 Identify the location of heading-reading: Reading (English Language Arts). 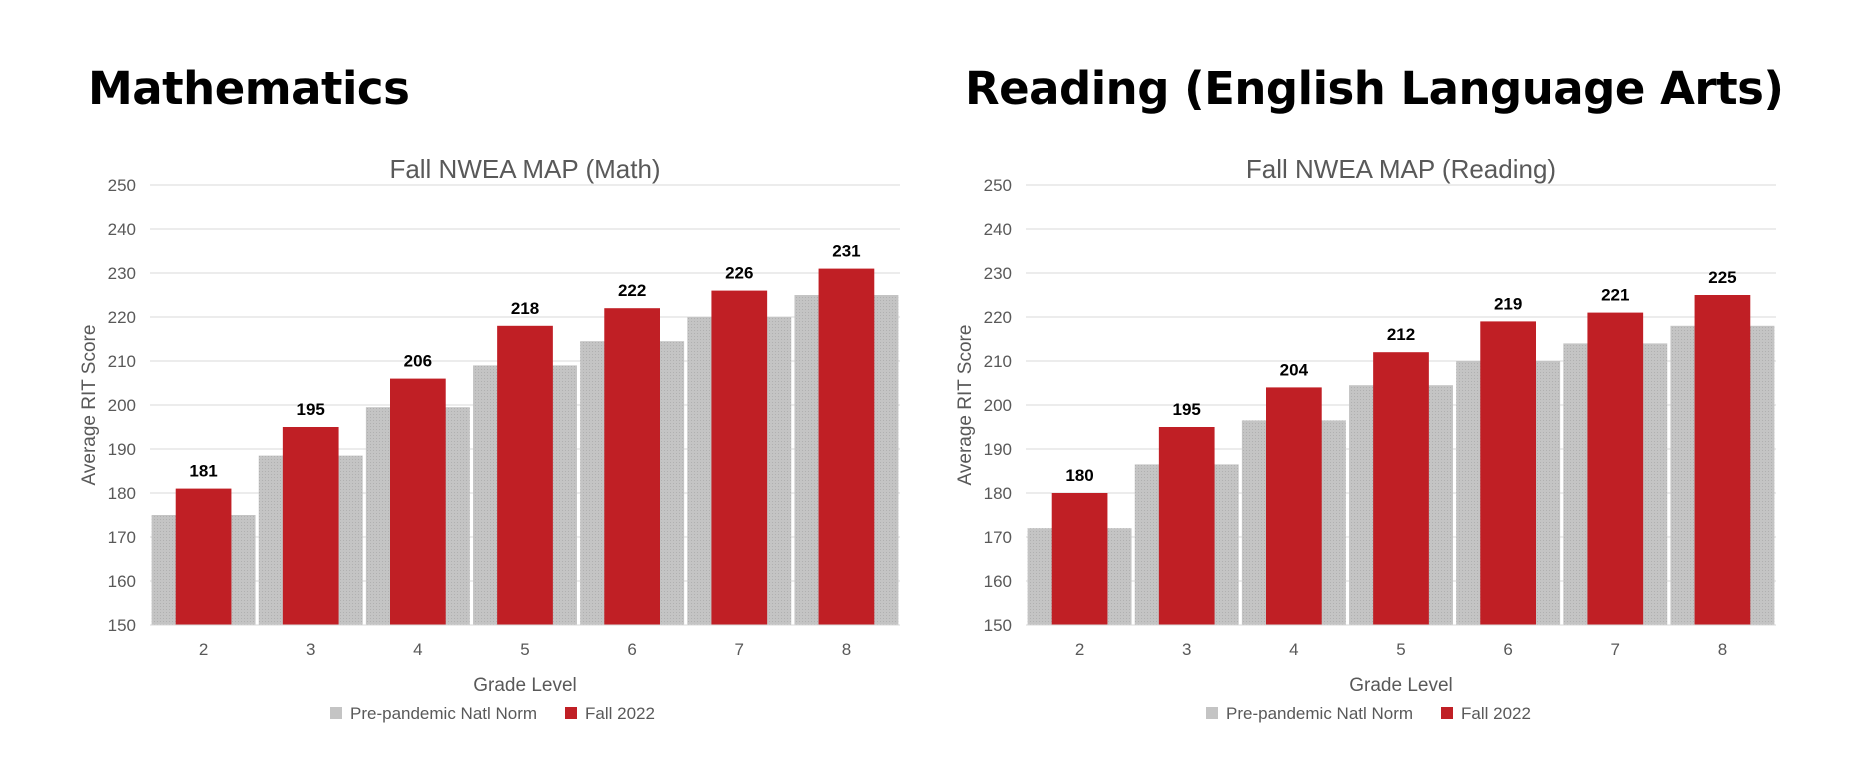
(1374, 88).